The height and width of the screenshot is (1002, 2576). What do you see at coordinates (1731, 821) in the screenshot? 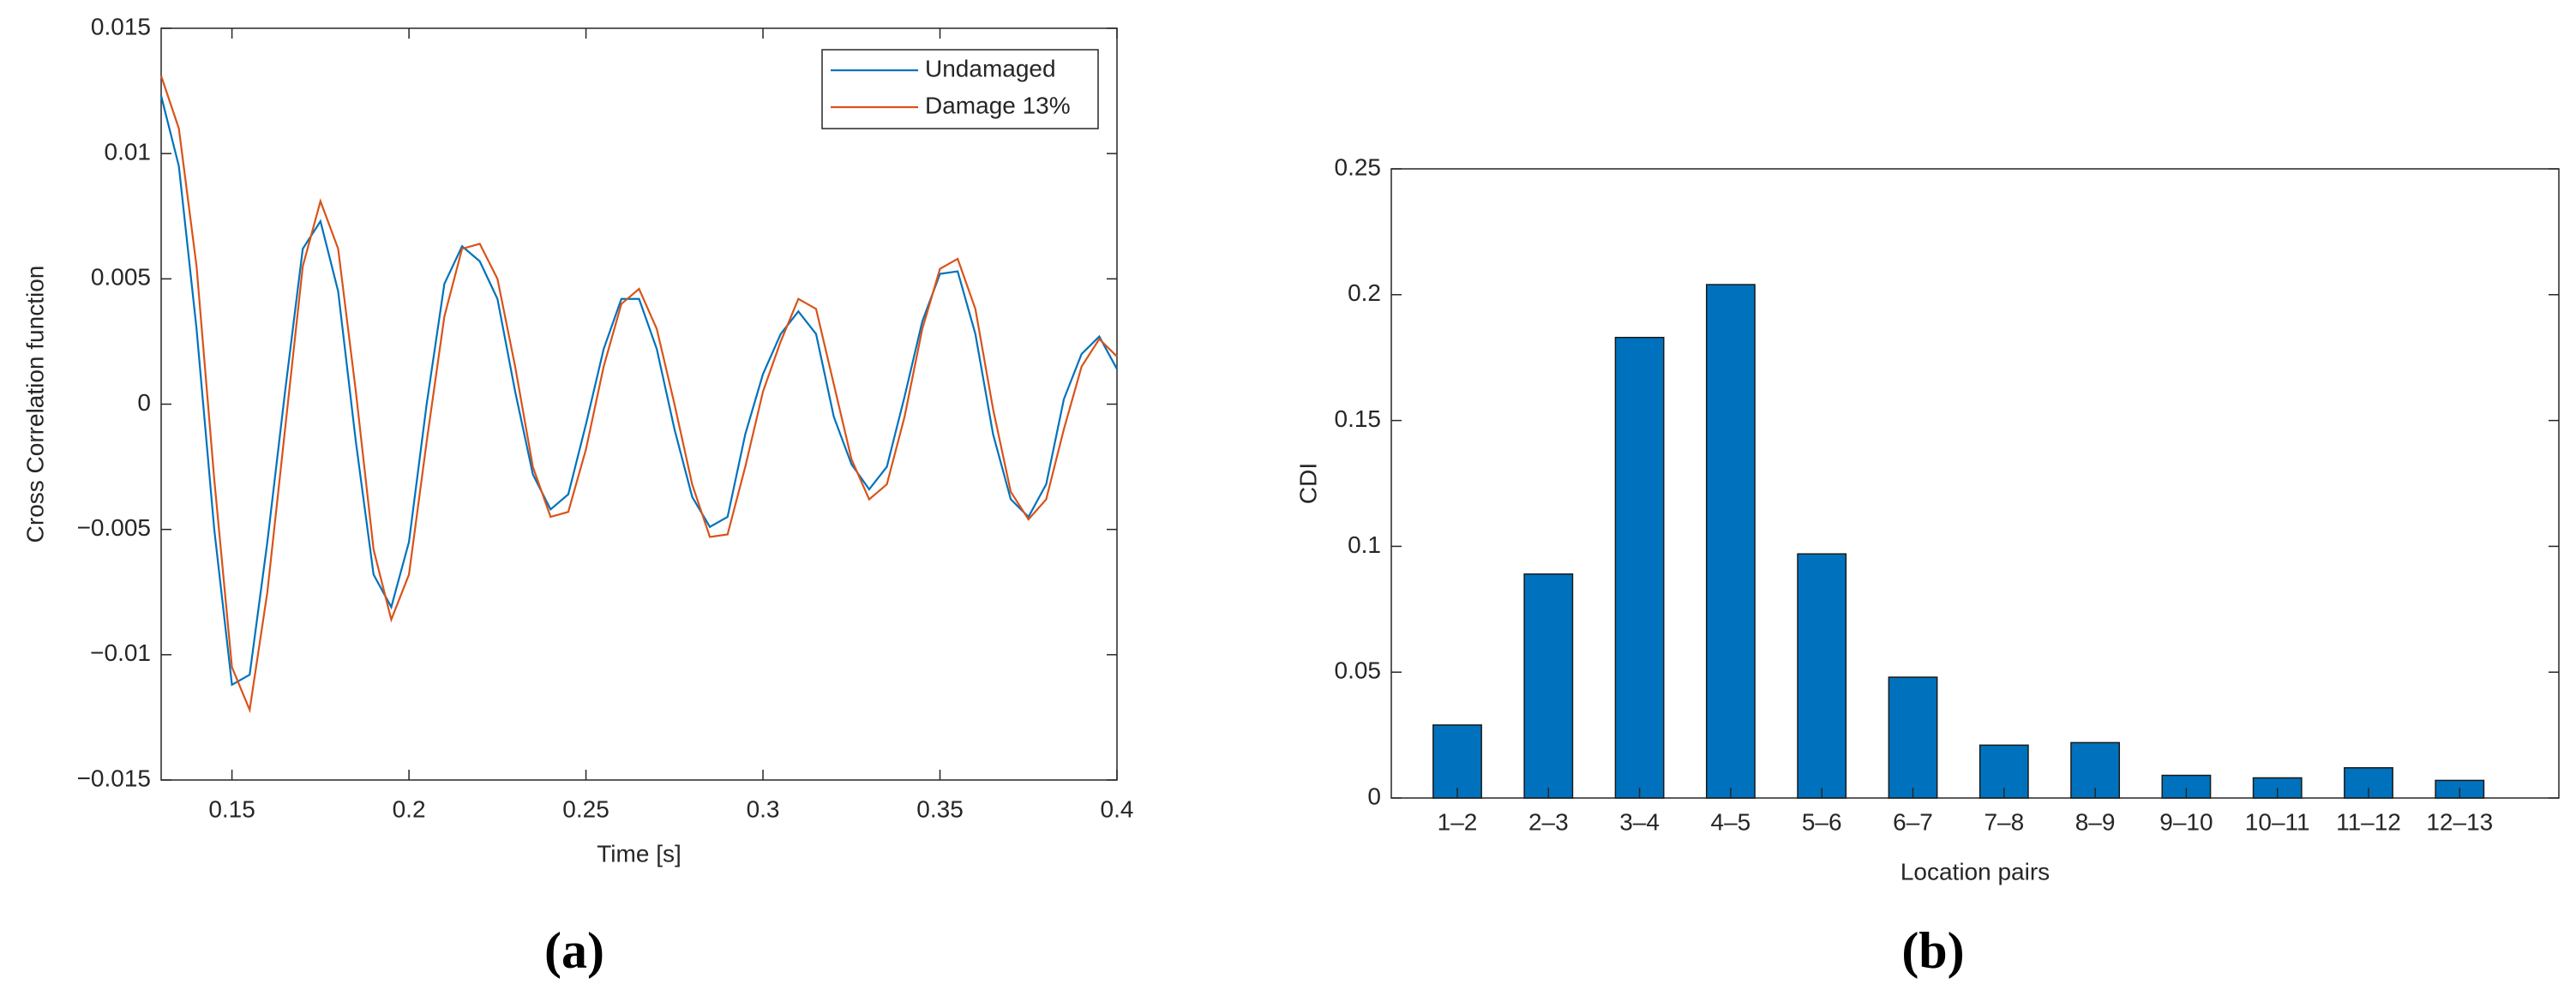
I see `x-tick-label: 4–5` at bounding box center [1731, 821].